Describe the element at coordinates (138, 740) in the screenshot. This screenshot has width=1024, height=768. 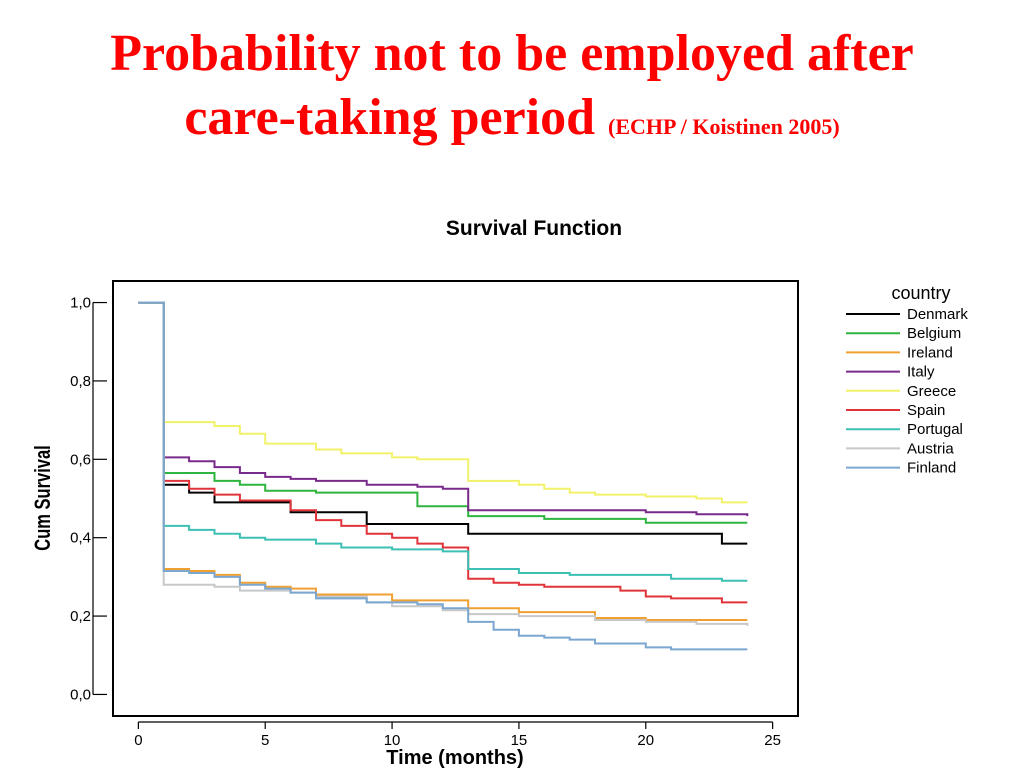
I see `x-tick-label: 0` at that location.